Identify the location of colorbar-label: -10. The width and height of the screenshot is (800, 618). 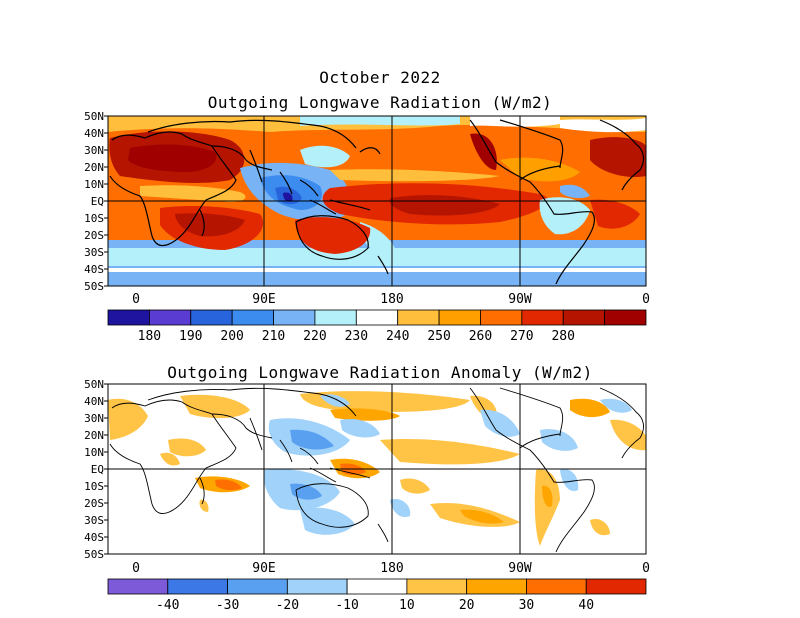
(346, 605).